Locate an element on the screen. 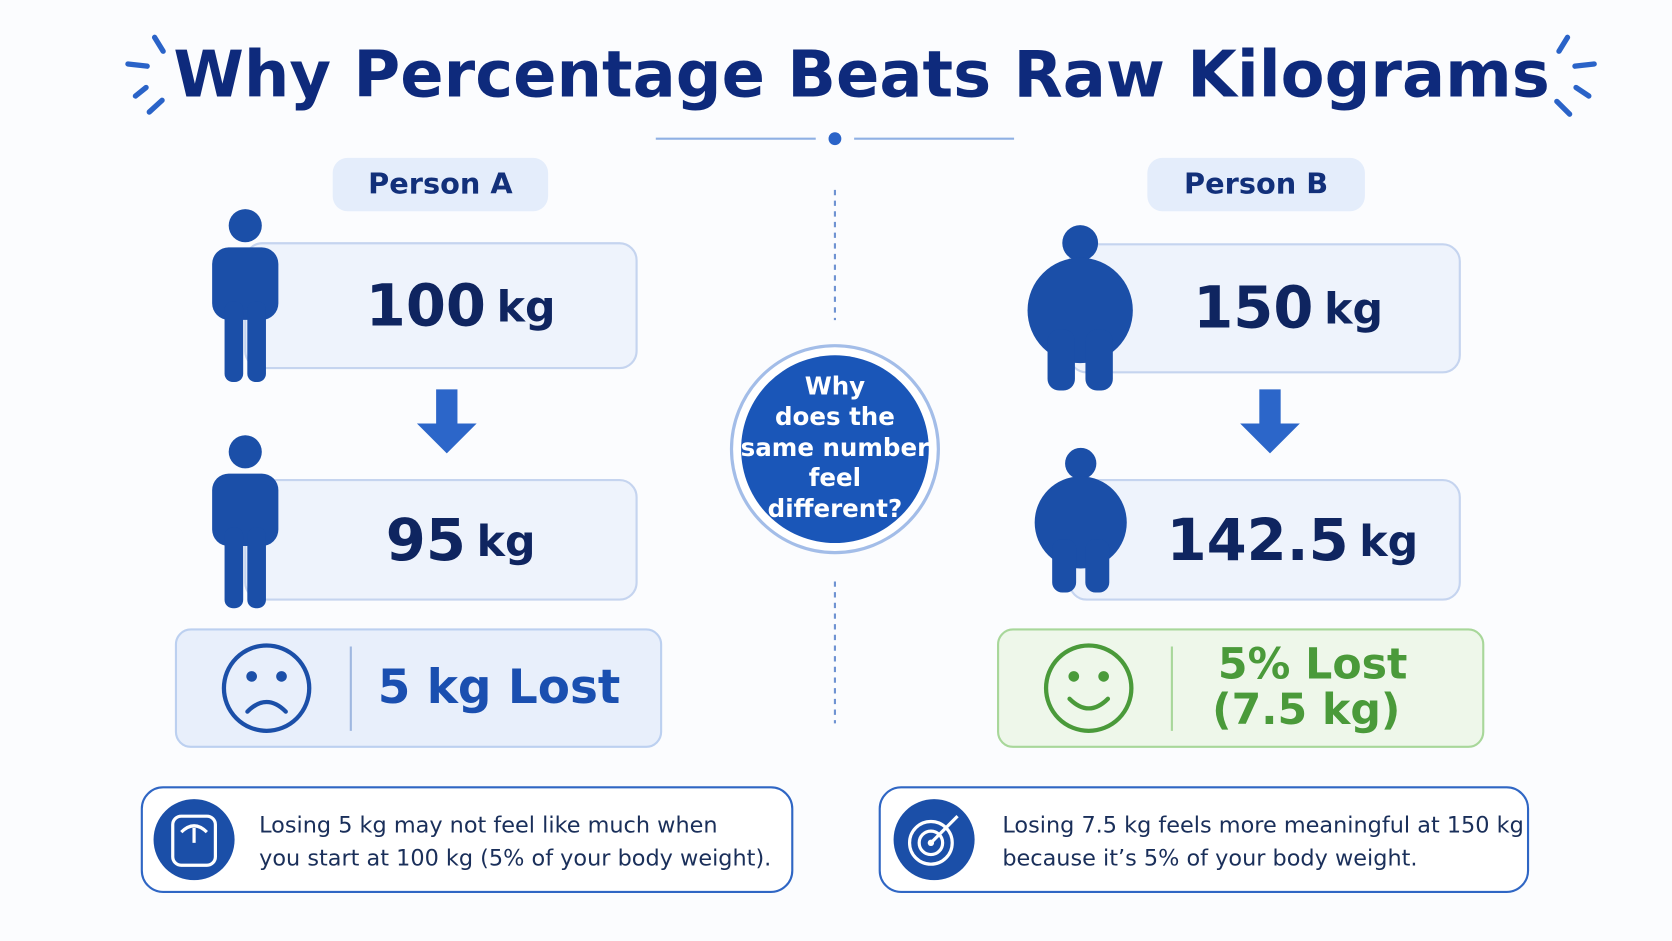  question-line: different? is located at coordinates (835, 508).